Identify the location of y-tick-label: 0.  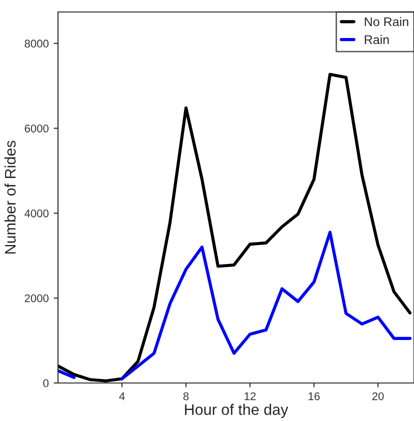
(46, 383).